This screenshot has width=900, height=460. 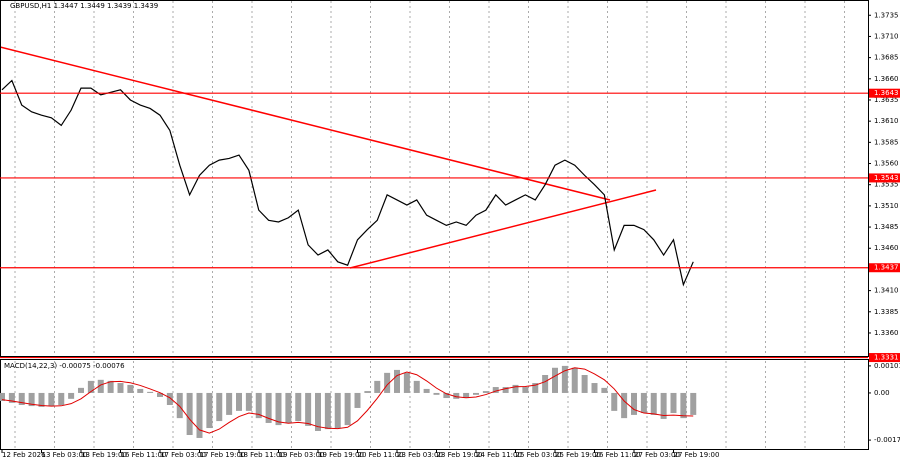 What do you see at coordinates (886, 15) in the screenshot?
I see `y-tick-label: 1.3735` at bounding box center [886, 15].